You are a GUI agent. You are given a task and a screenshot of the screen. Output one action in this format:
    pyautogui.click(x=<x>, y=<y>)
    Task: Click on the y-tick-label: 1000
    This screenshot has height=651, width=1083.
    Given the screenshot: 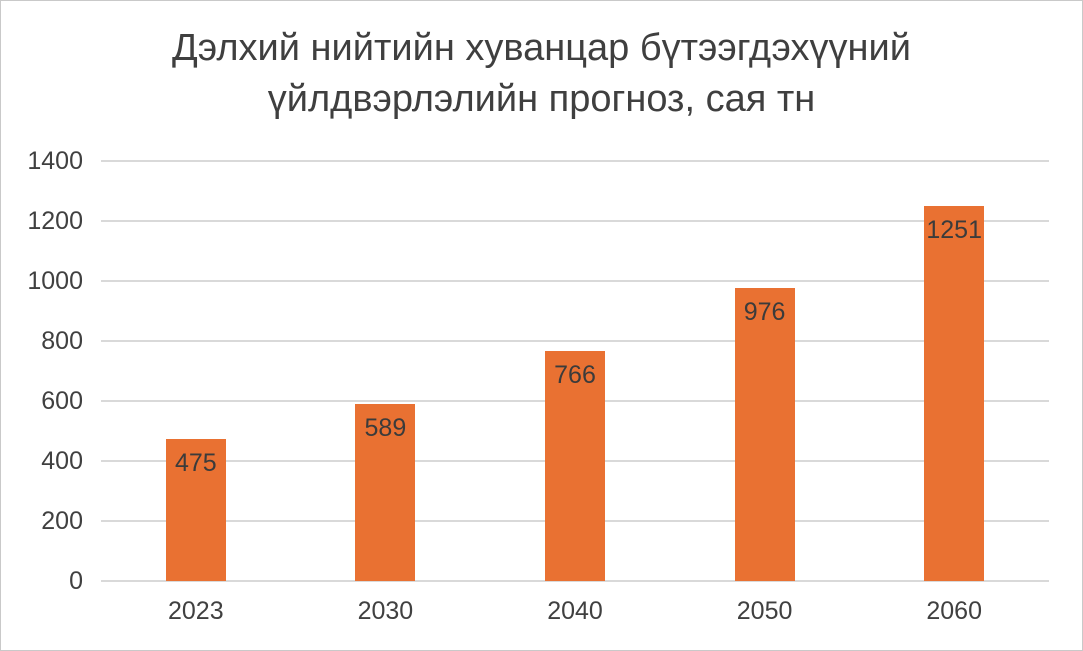 What is the action you would take?
    pyautogui.click(x=55, y=281)
    